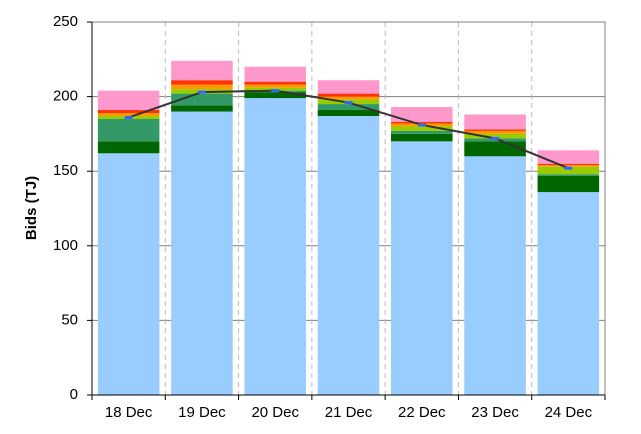  I want to click on y-tick-label: 0, so click(74, 394).